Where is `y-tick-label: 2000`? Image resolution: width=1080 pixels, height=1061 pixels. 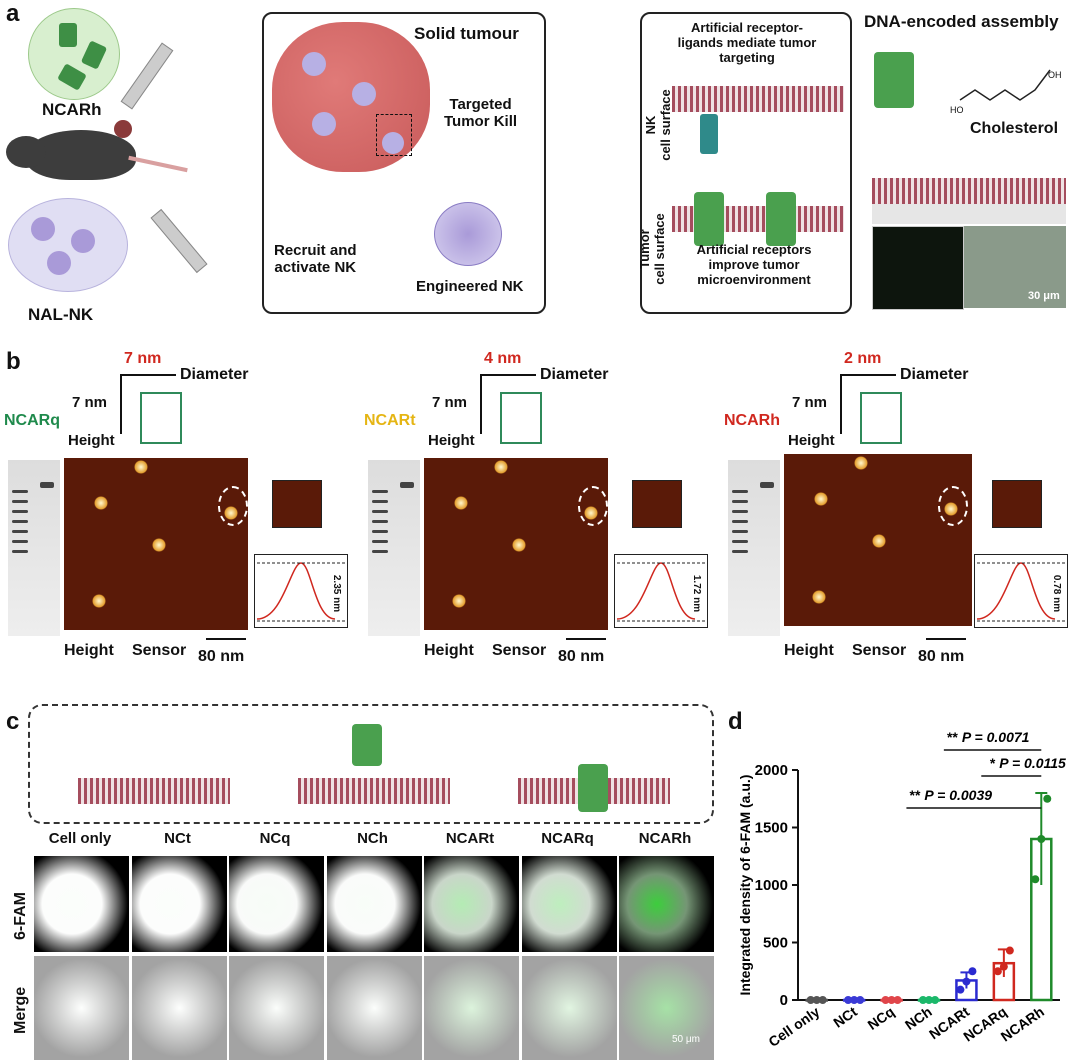 y-tick-label: 2000 is located at coordinates (771, 770).